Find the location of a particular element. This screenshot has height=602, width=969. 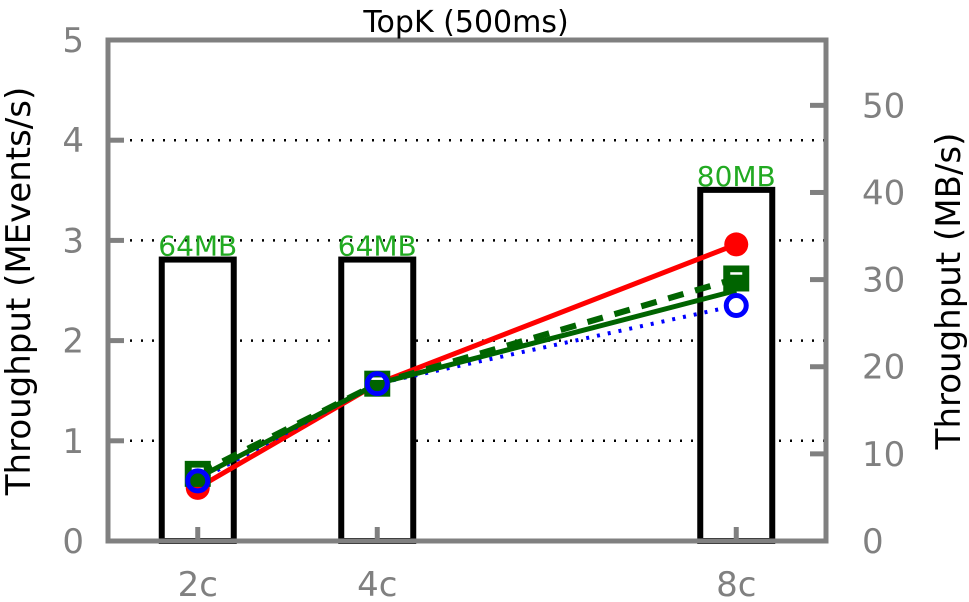

y-left-tick-label: 1 is located at coordinates (73, 442).